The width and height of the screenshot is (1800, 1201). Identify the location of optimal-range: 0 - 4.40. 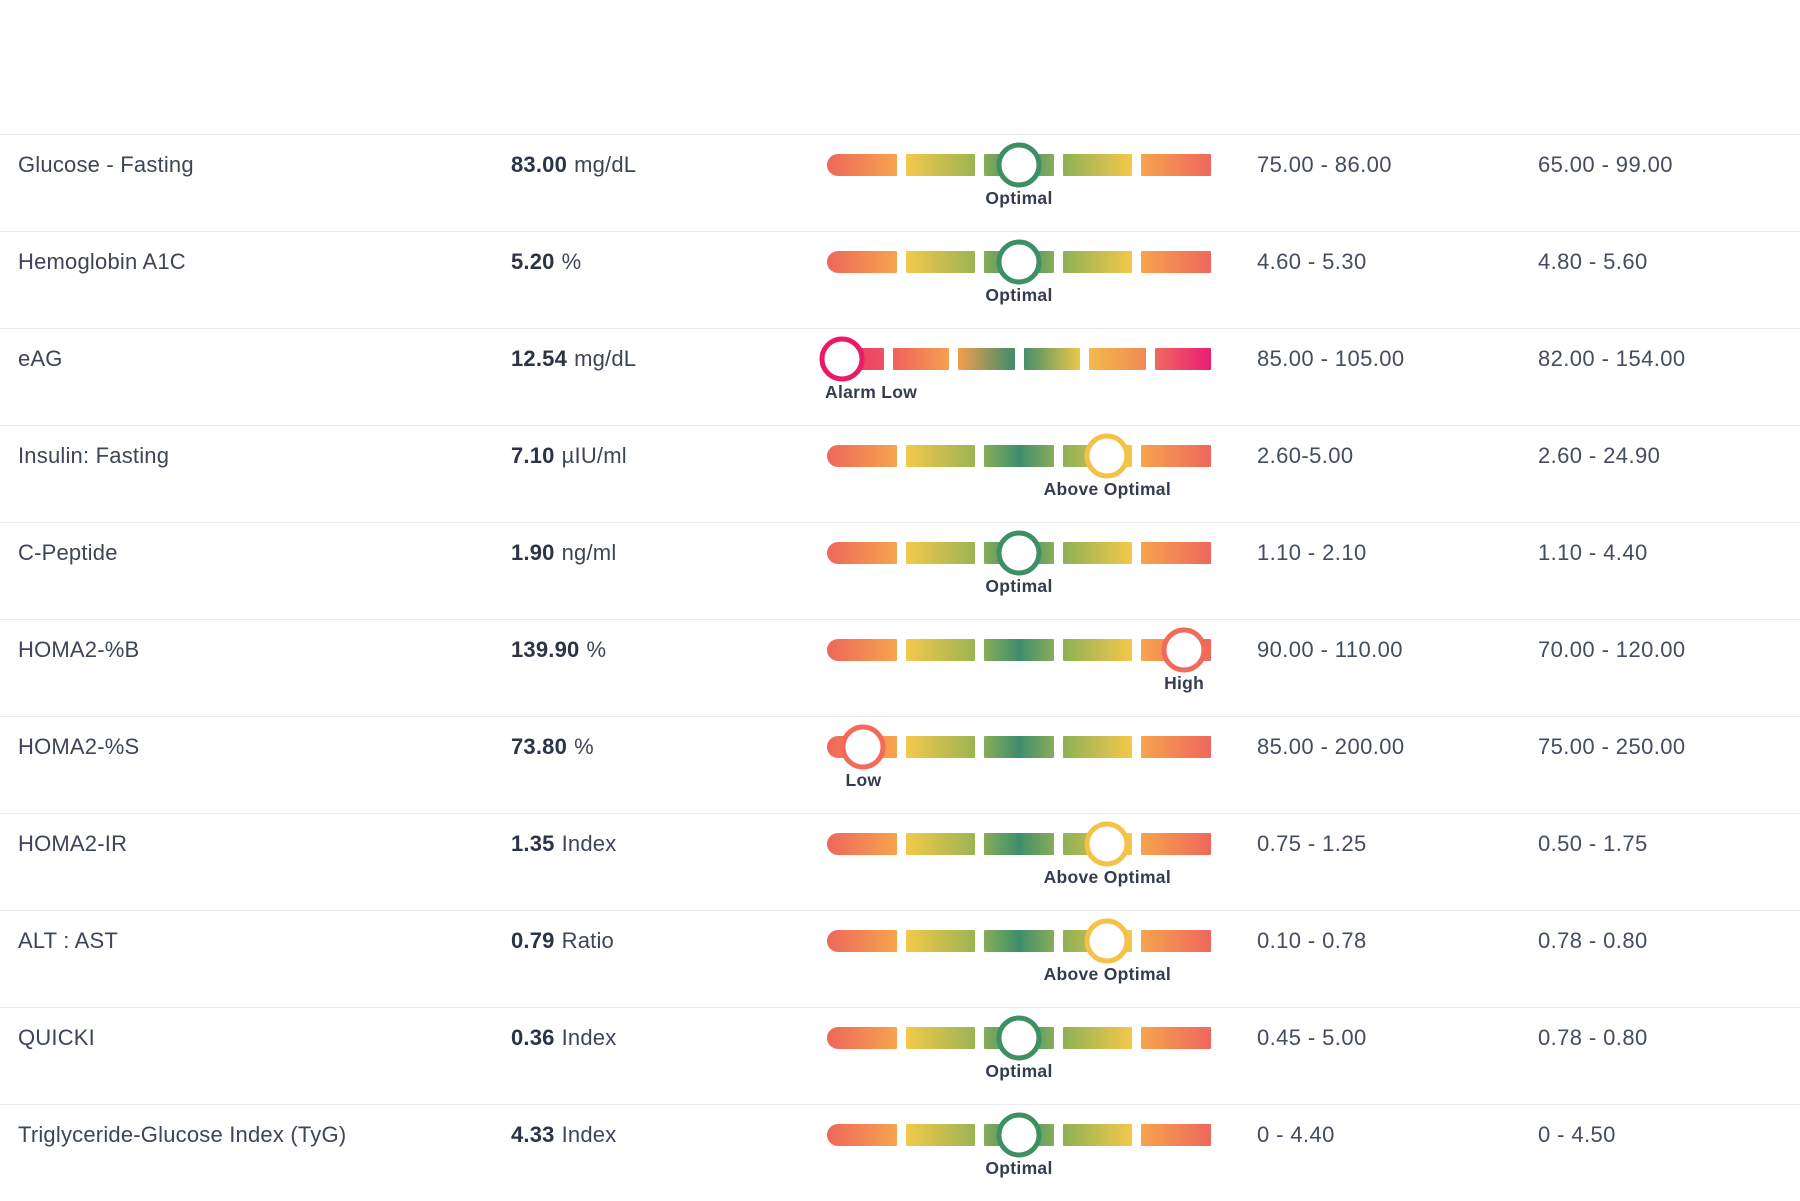
(1296, 1134).